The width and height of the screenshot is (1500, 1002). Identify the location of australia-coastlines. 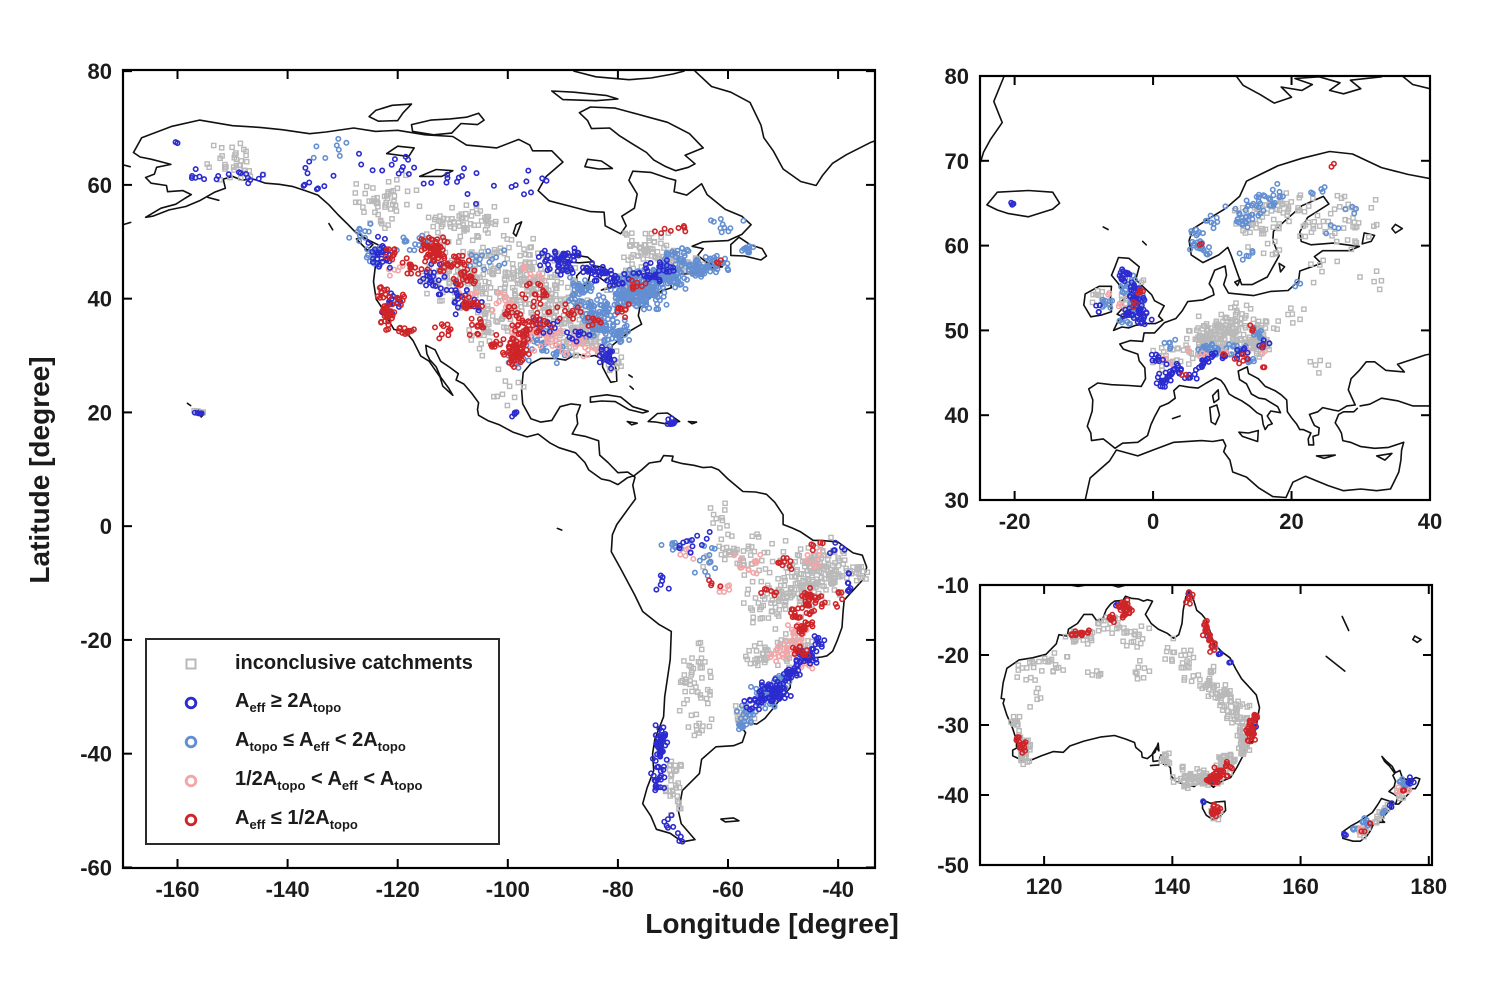
(1211, 714).